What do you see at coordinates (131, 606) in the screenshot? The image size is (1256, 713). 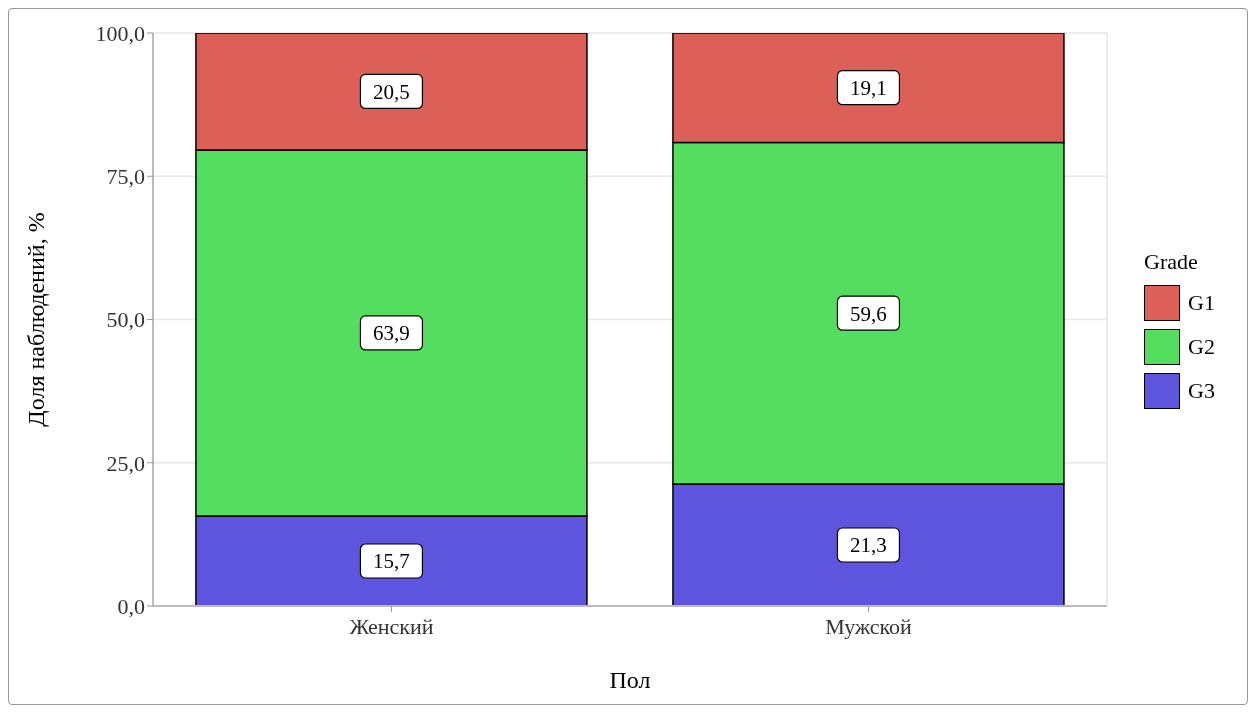 I see `y-tick-label: 0,0` at bounding box center [131, 606].